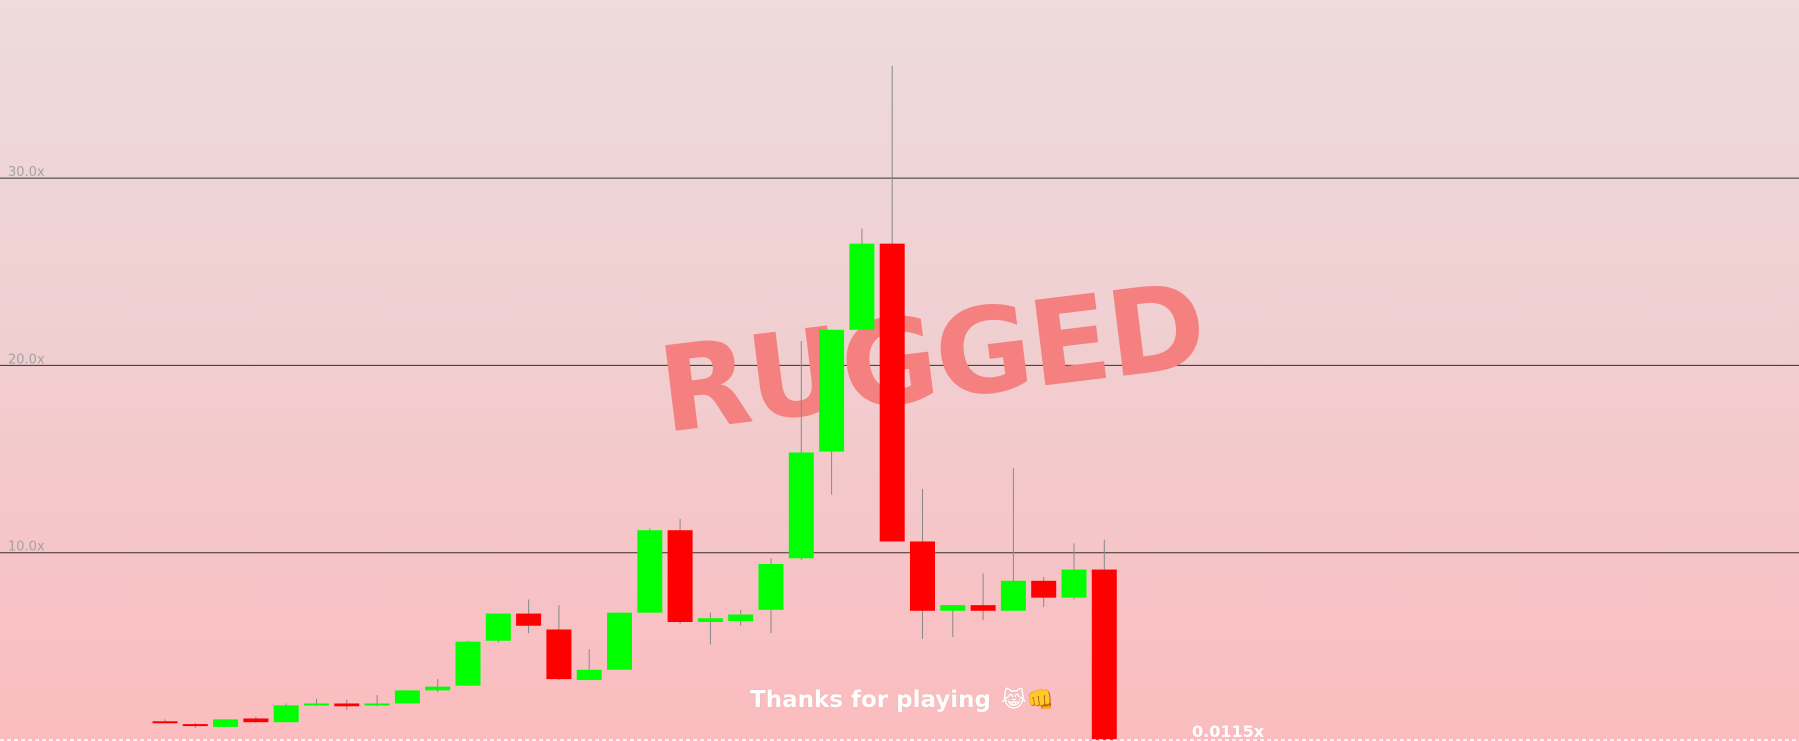 The height and width of the screenshot is (741, 1799). I want to click on y-tick-label: 10.0x, so click(26, 547).